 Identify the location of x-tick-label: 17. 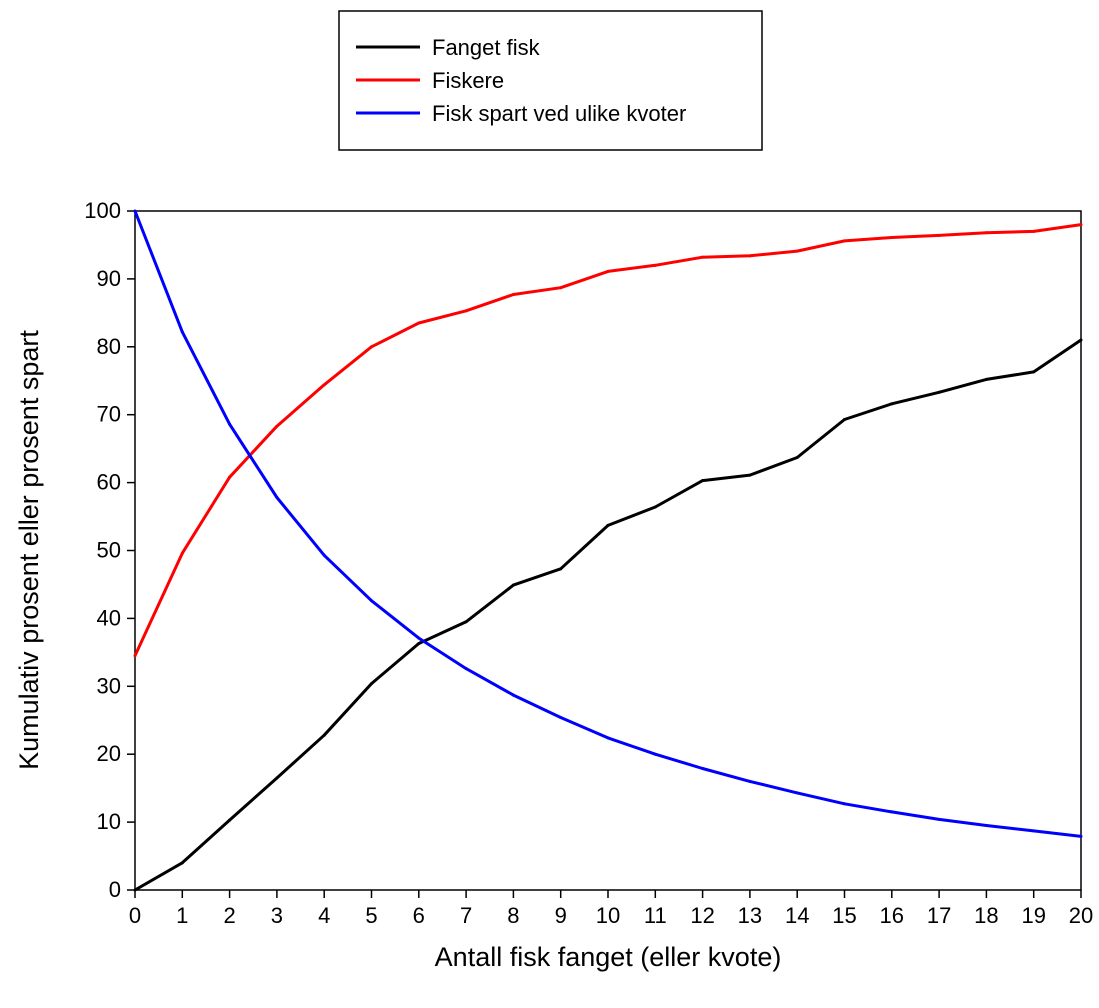
(939, 915).